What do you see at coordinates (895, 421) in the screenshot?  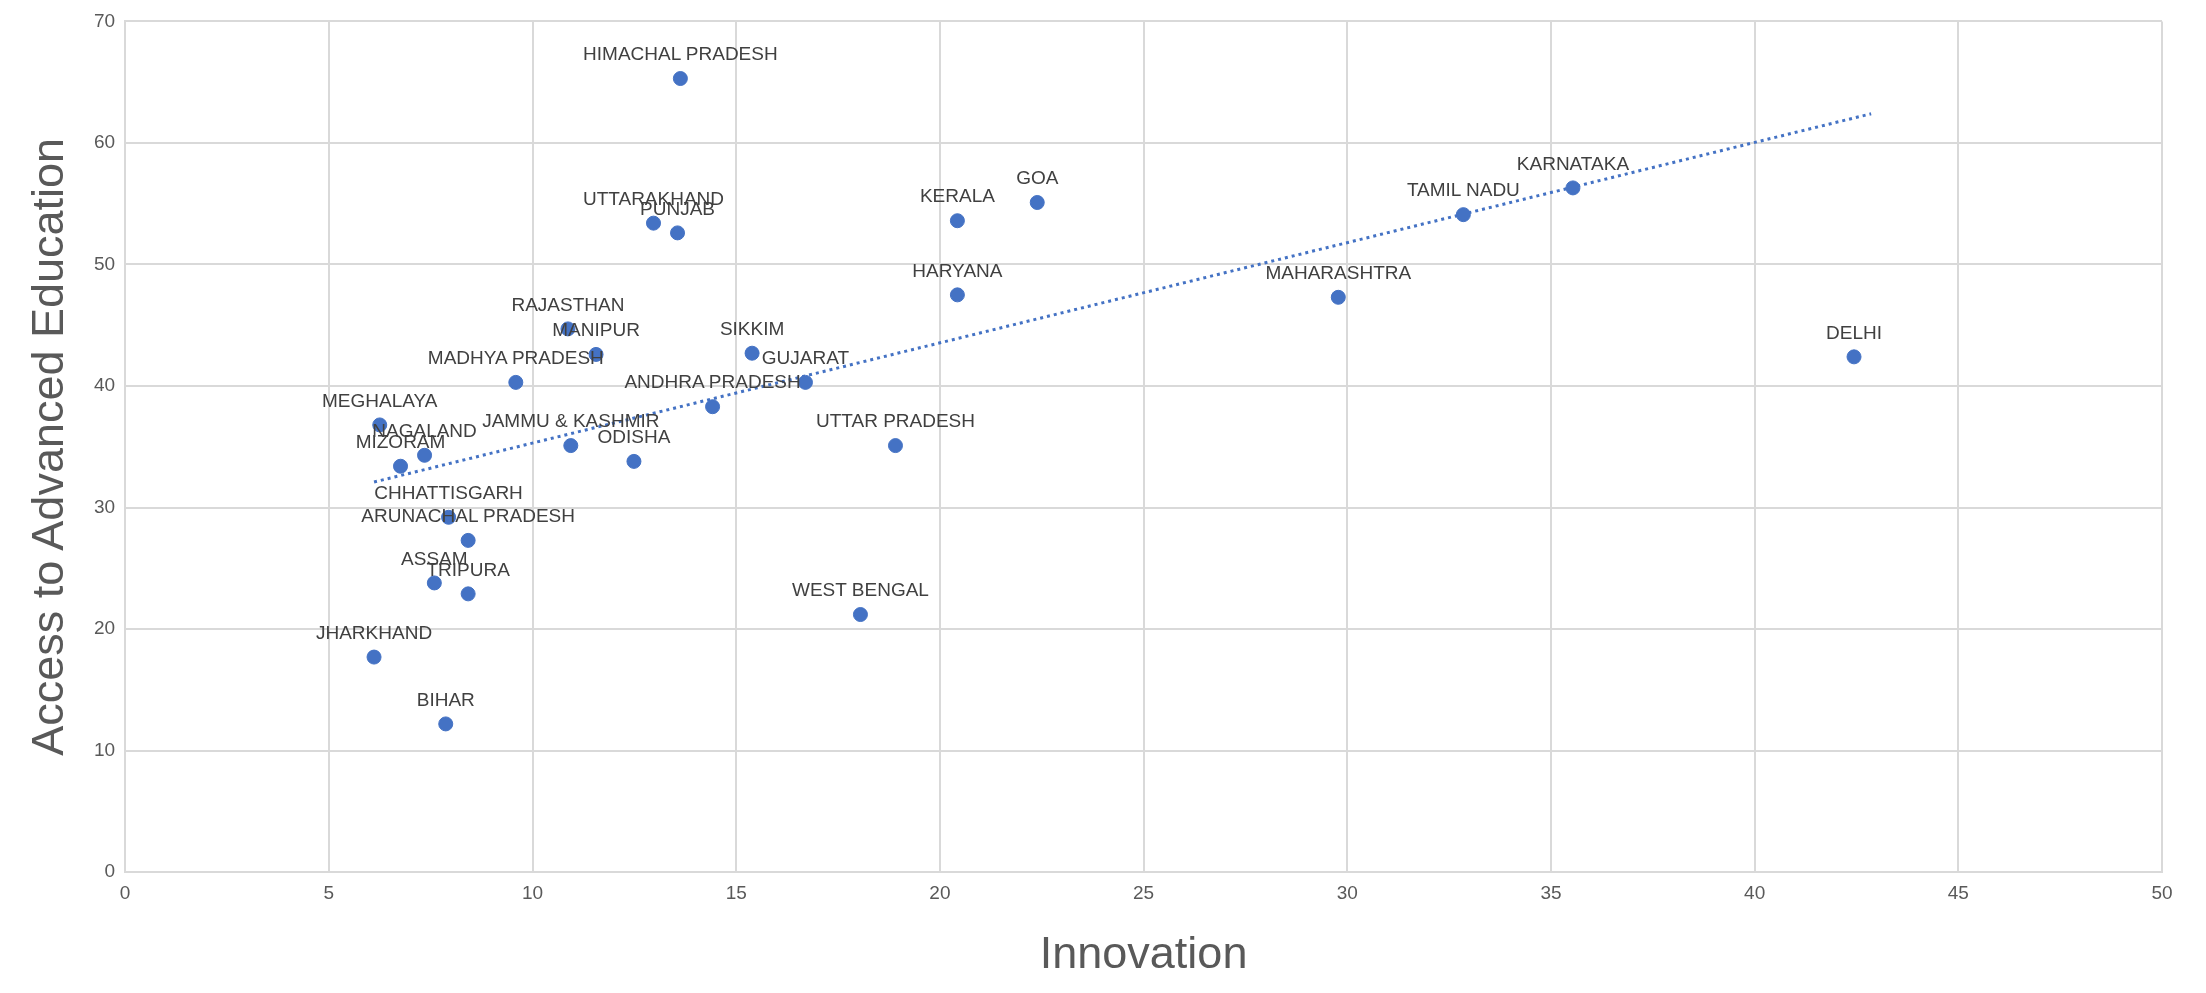 I see `annotation: UTTAR PRADESH` at bounding box center [895, 421].